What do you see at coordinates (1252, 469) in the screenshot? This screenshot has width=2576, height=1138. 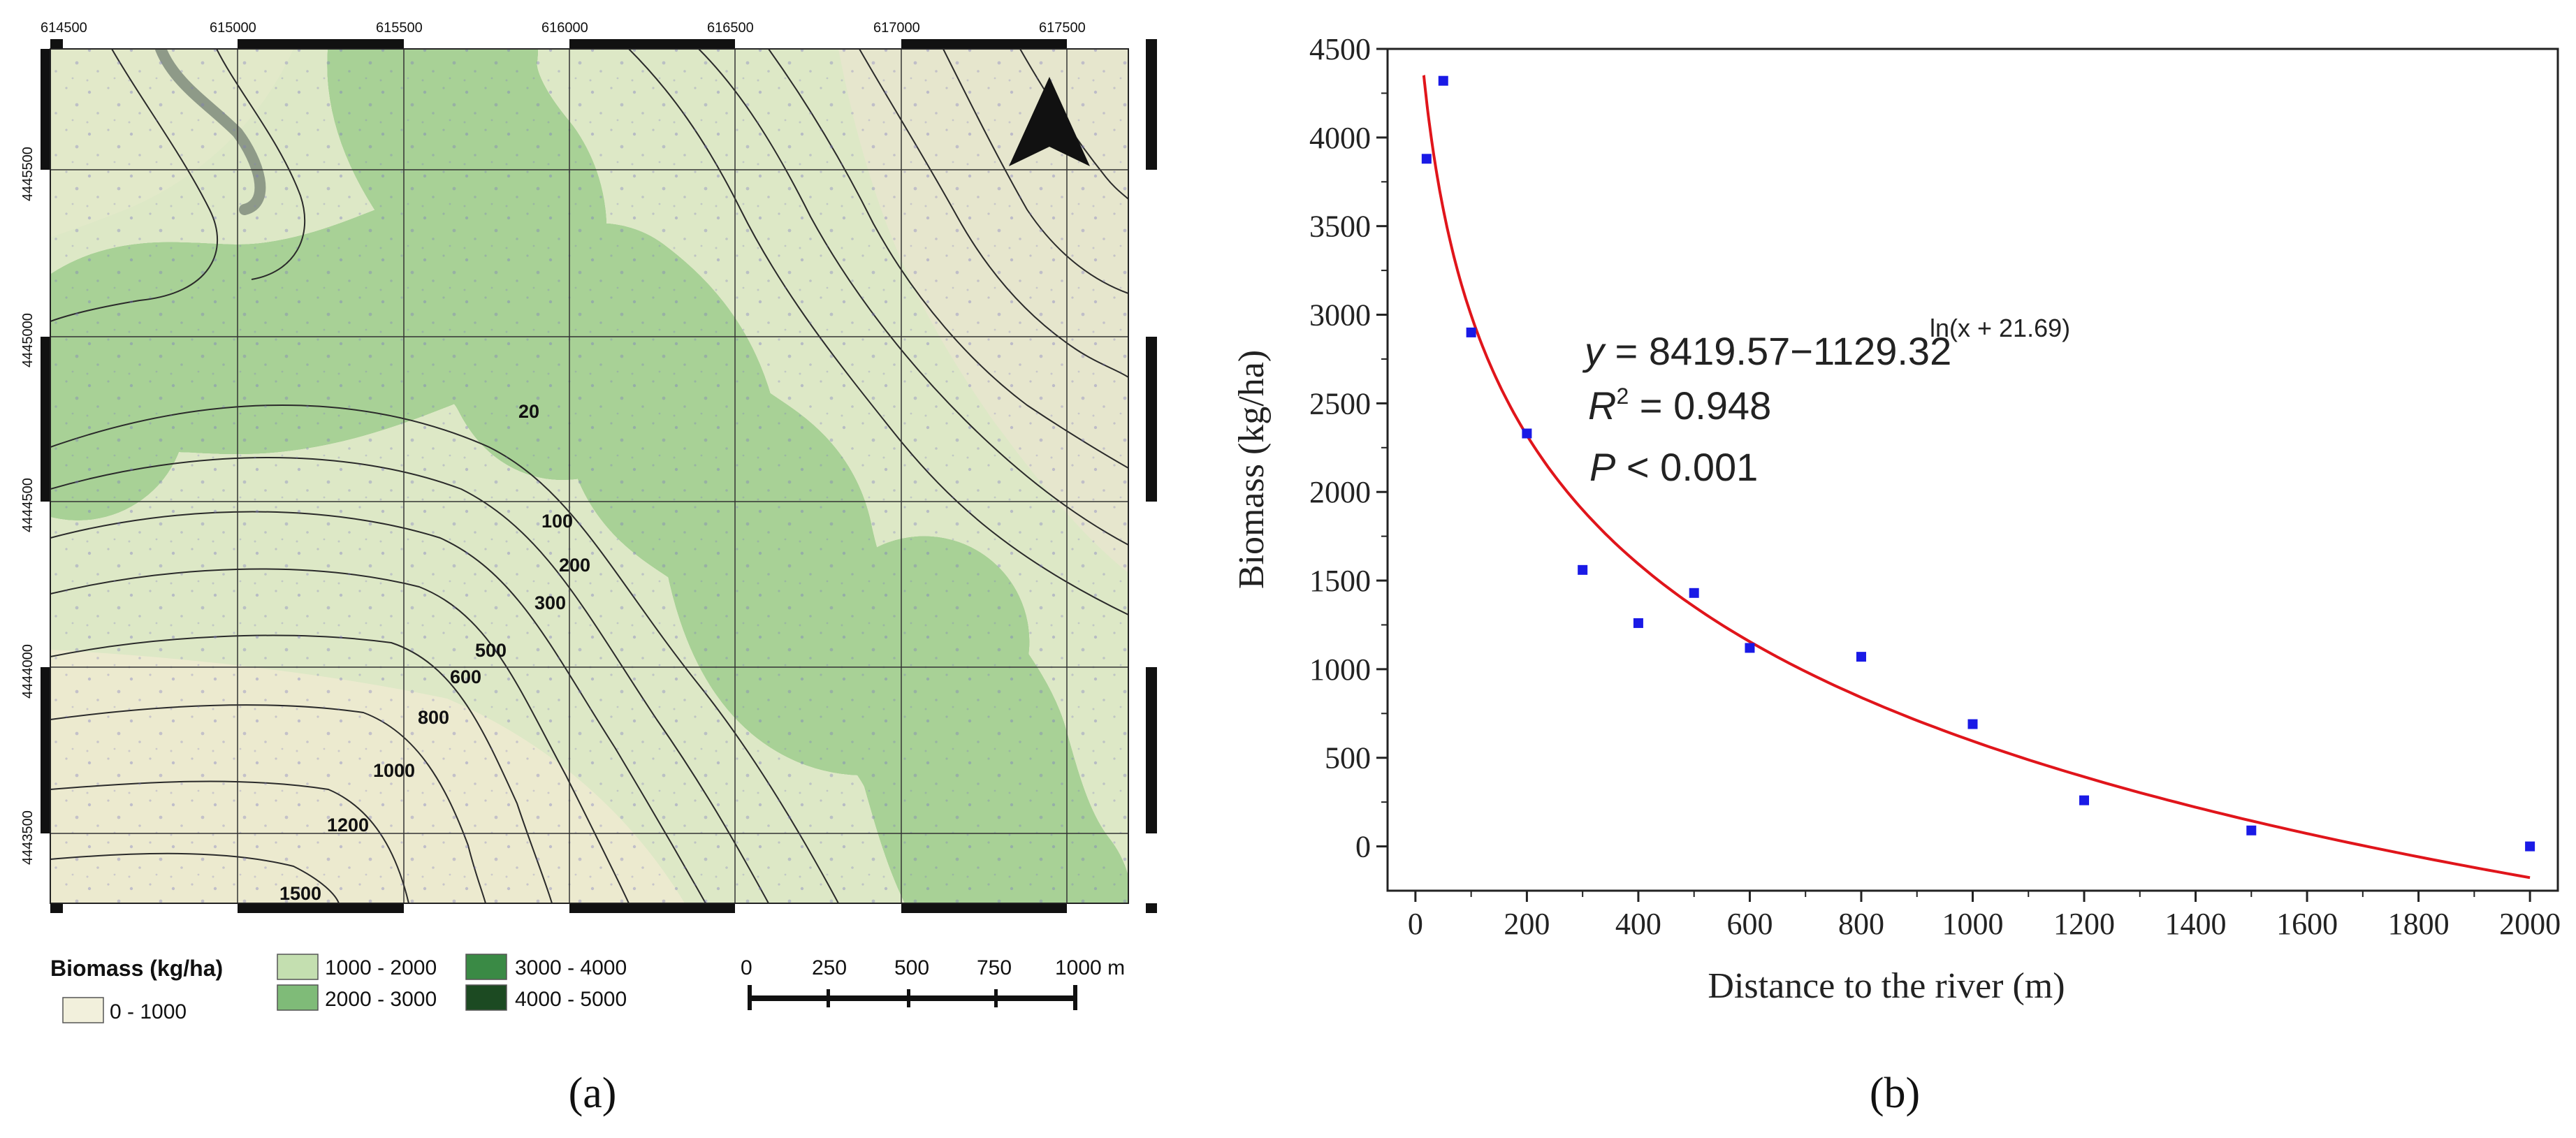 I see `y-axis-title: Biomass (kg/ha)` at bounding box center [1252, 469].